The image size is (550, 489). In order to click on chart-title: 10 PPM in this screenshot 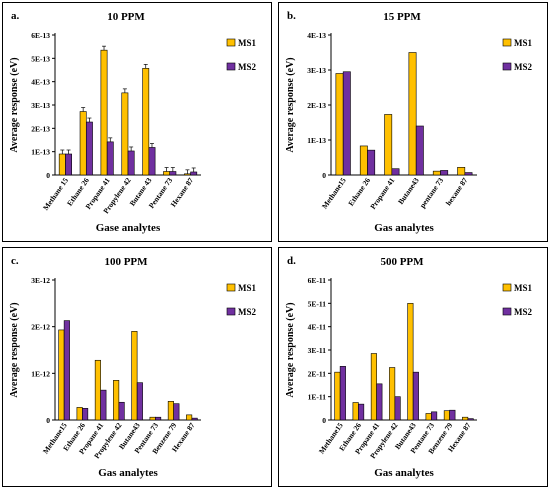, I will do `click(126, 17)`.